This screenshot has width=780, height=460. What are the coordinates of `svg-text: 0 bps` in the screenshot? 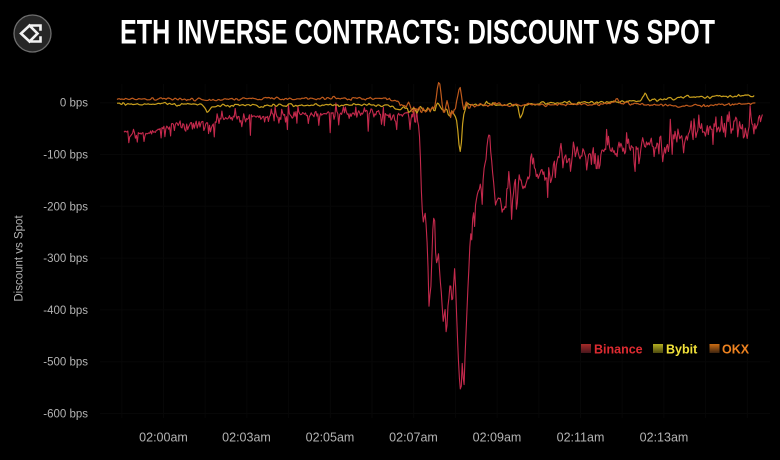 It's located at (74, 104).